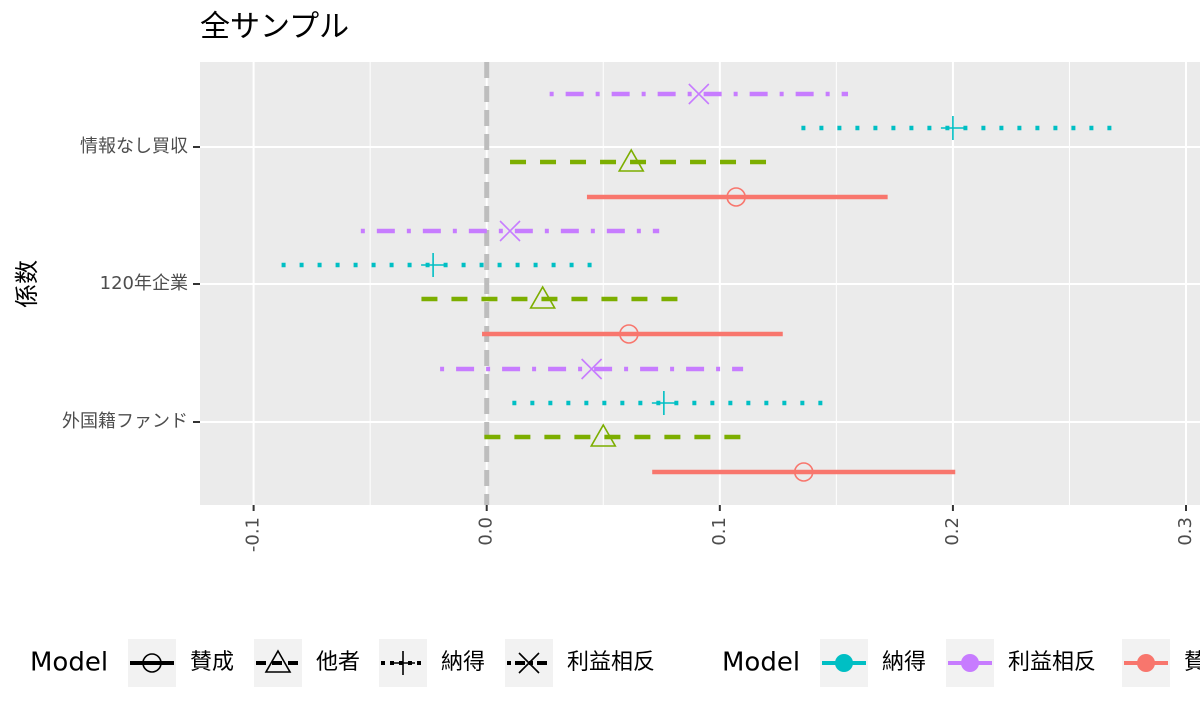 The width and height of the screenshot is (1200, 717). I want to click on chart-title: 全サンプル, so click(274, 27).